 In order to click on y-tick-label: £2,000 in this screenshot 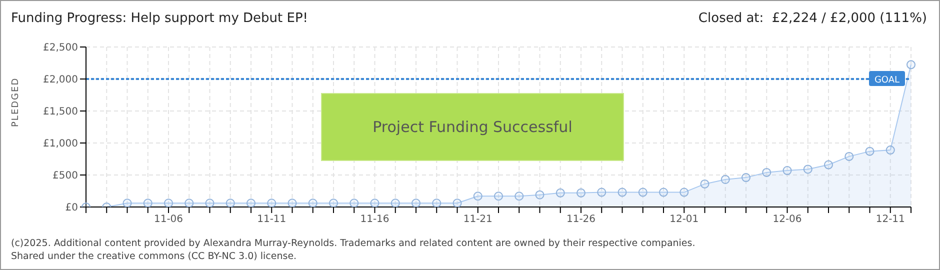, I will do `click(60, 80)`.